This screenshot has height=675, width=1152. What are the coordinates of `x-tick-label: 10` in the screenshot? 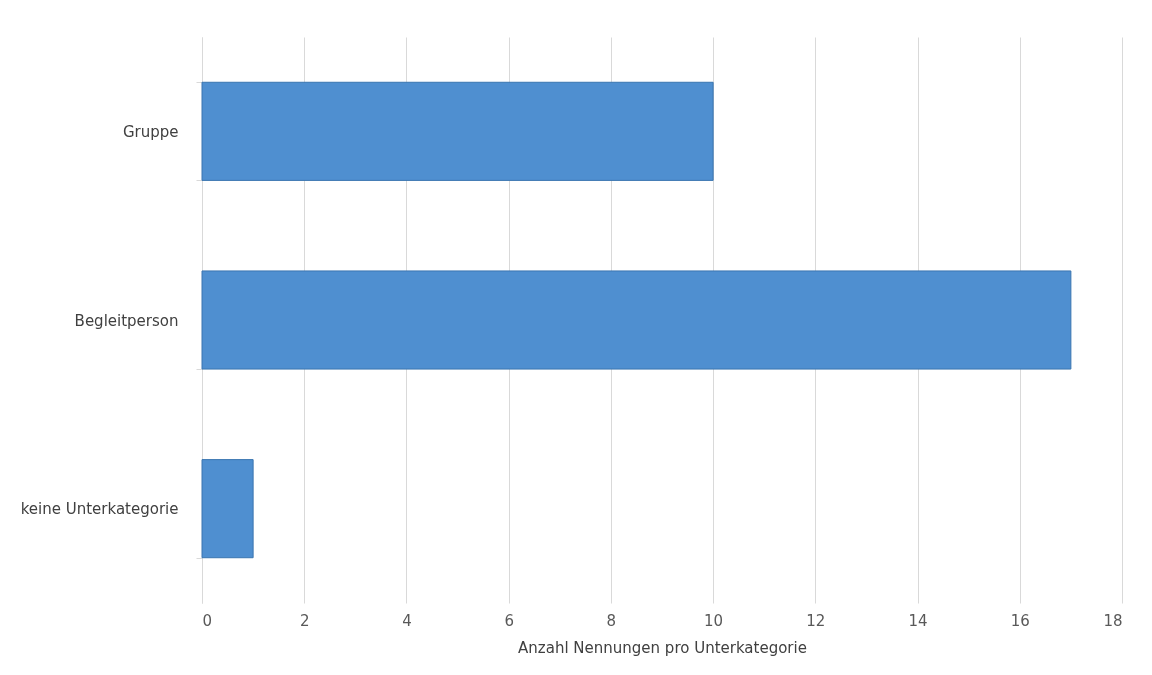 It's located at (714, 620).